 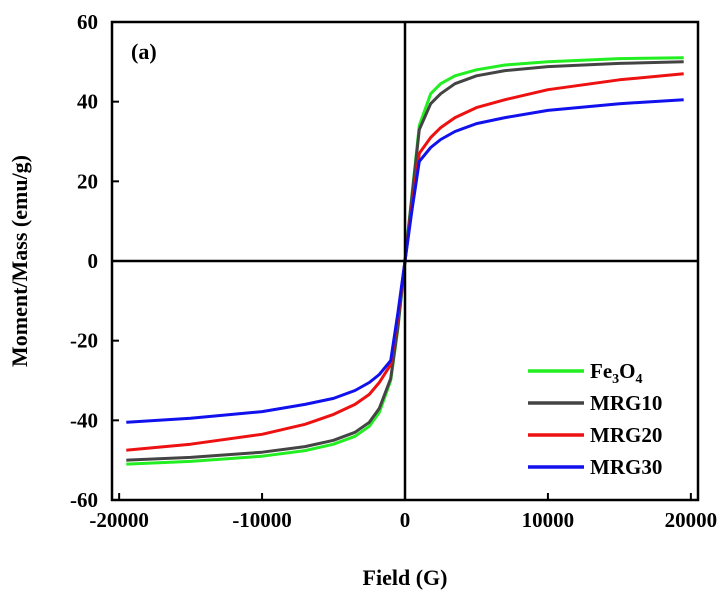 I want to click on y-axis-title: Moment/Mass (emu/g), so click(x=19, y=261).